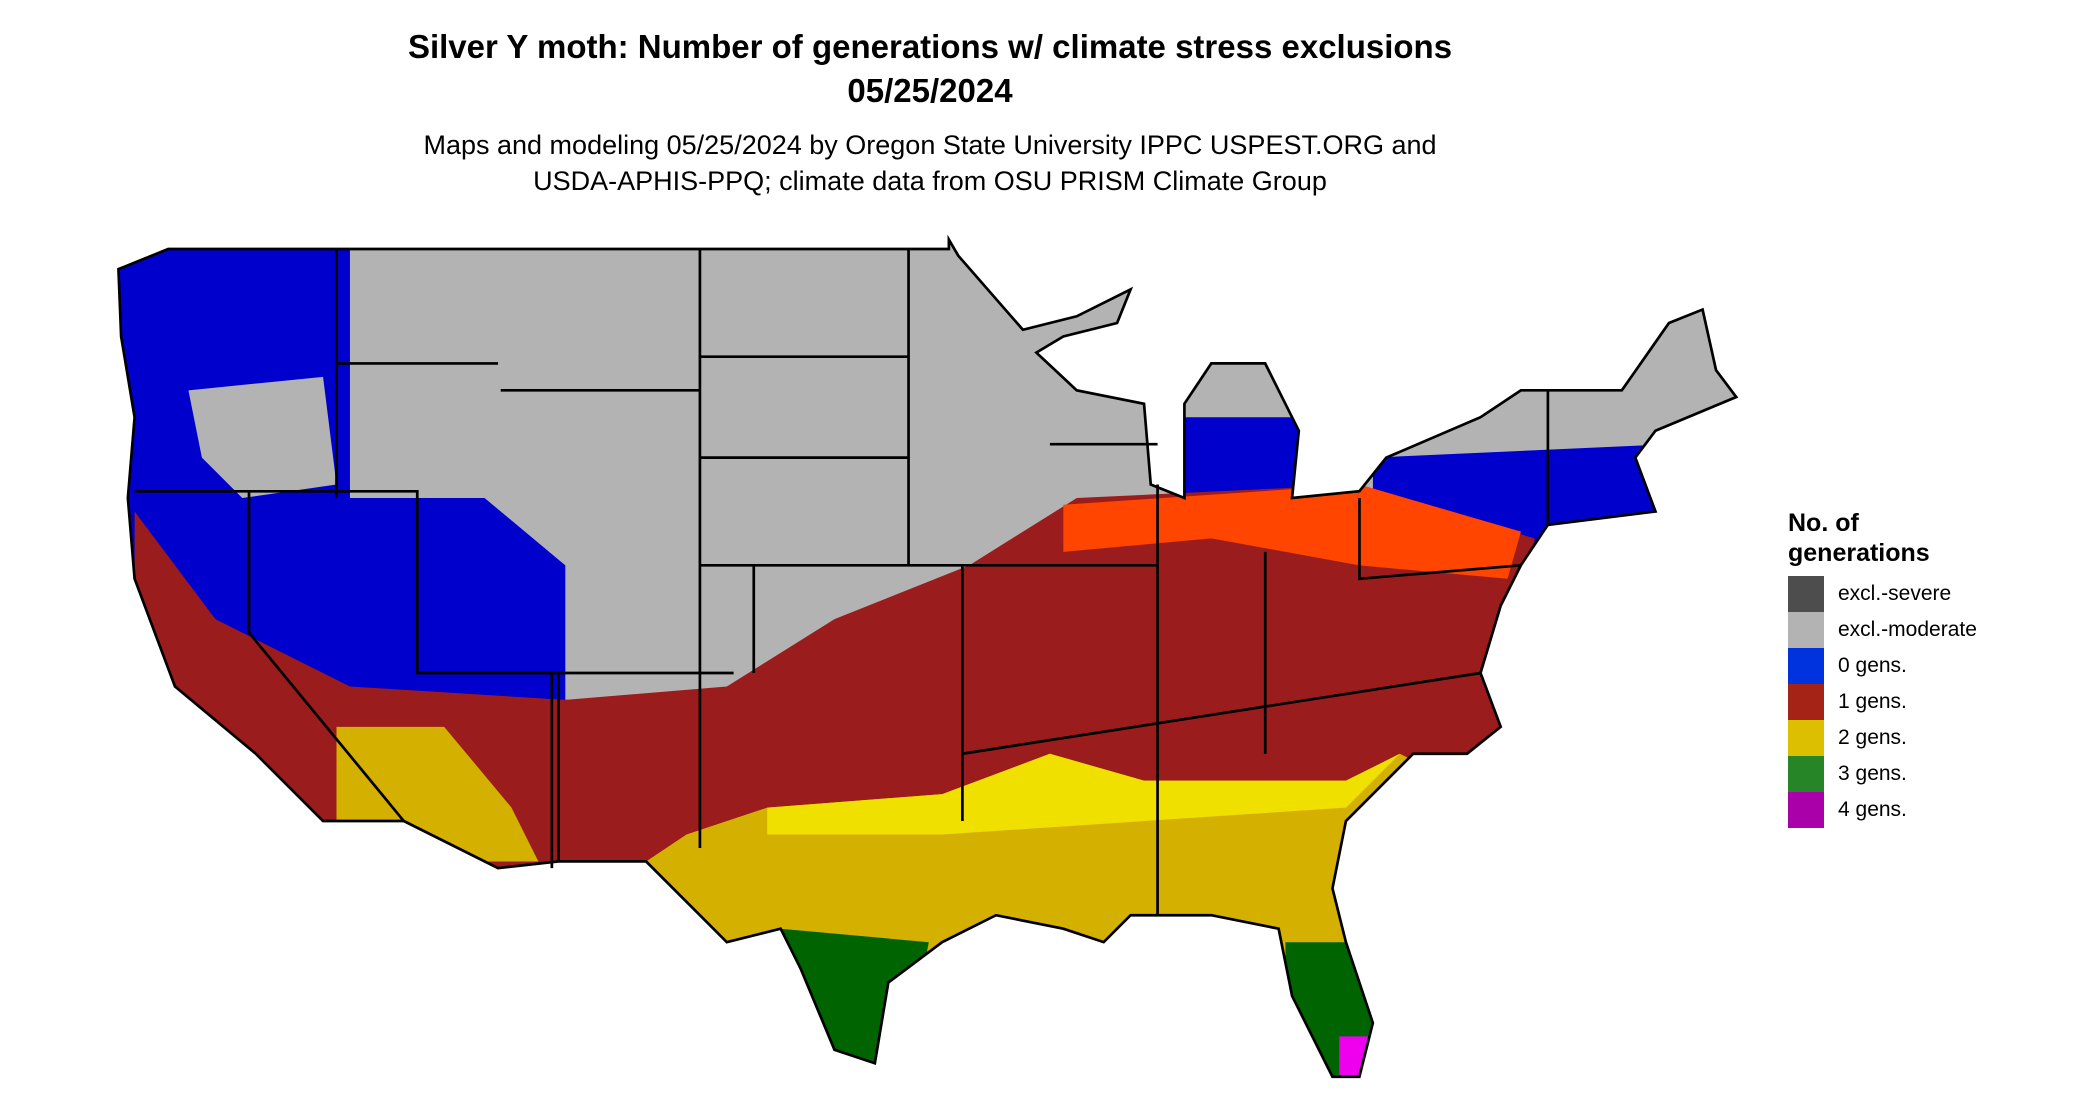  I want to click on legend-item: 1 gens., so click(1882, 702).